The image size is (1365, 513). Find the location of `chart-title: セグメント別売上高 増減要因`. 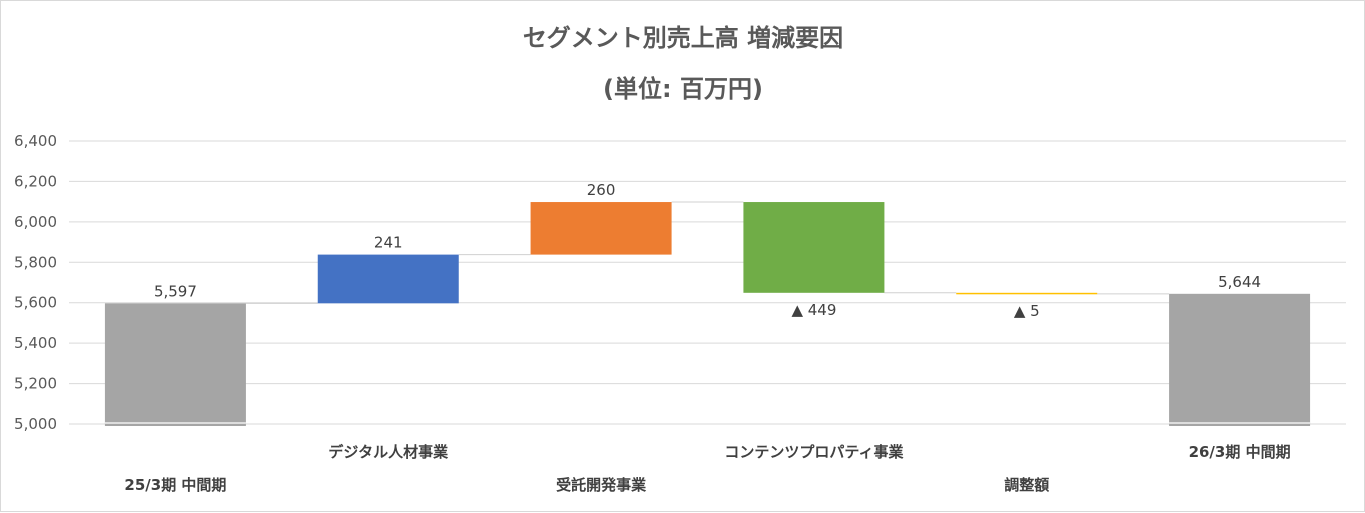

chart-title: セグメント別売上高 増減要因 is located at coordinates (683, 38).